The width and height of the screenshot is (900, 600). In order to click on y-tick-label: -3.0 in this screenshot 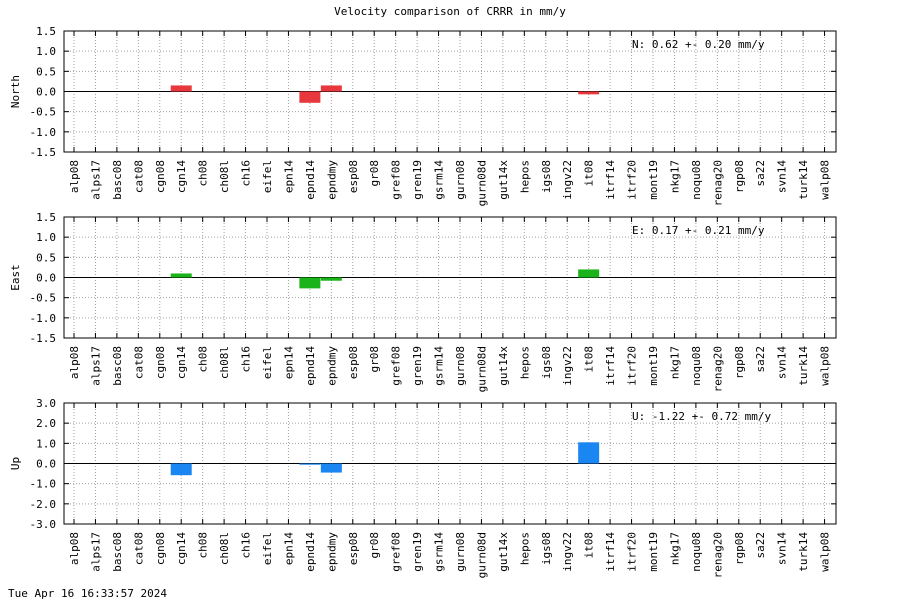, I will do `click(43, 524)`.